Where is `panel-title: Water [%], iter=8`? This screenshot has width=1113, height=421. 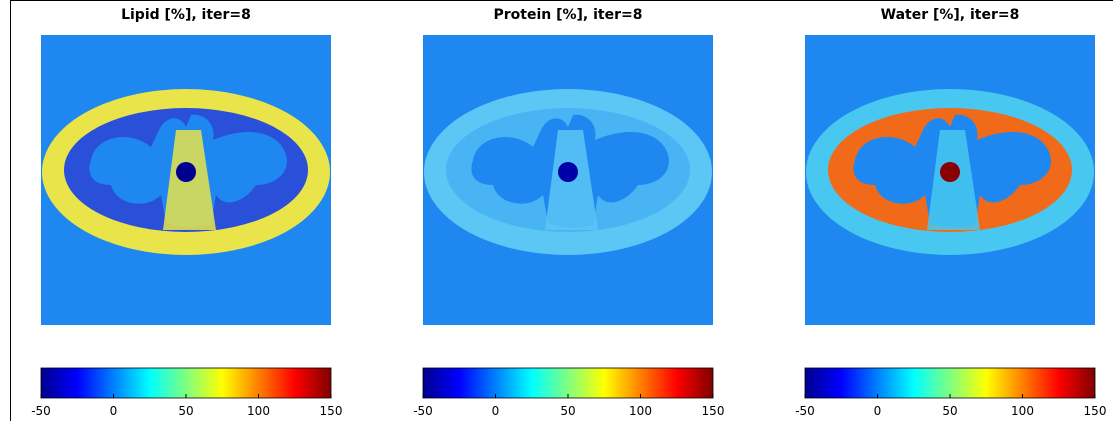
panel-title: Water [%], iter=8 is located at coordinates (950, 15).